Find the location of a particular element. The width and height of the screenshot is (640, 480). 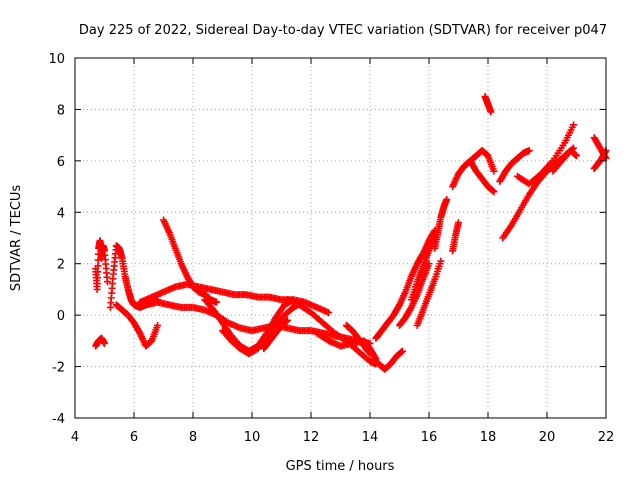

series-arc-aa is located at coordinates (564, 161).